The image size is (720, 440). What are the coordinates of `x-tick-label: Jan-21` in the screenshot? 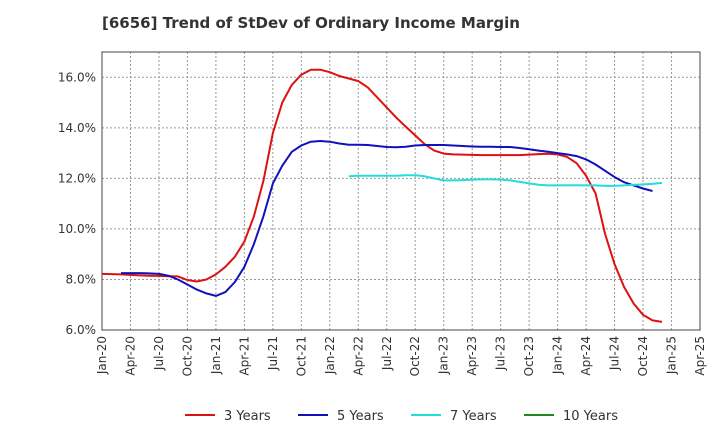 It's located at (216, 355).